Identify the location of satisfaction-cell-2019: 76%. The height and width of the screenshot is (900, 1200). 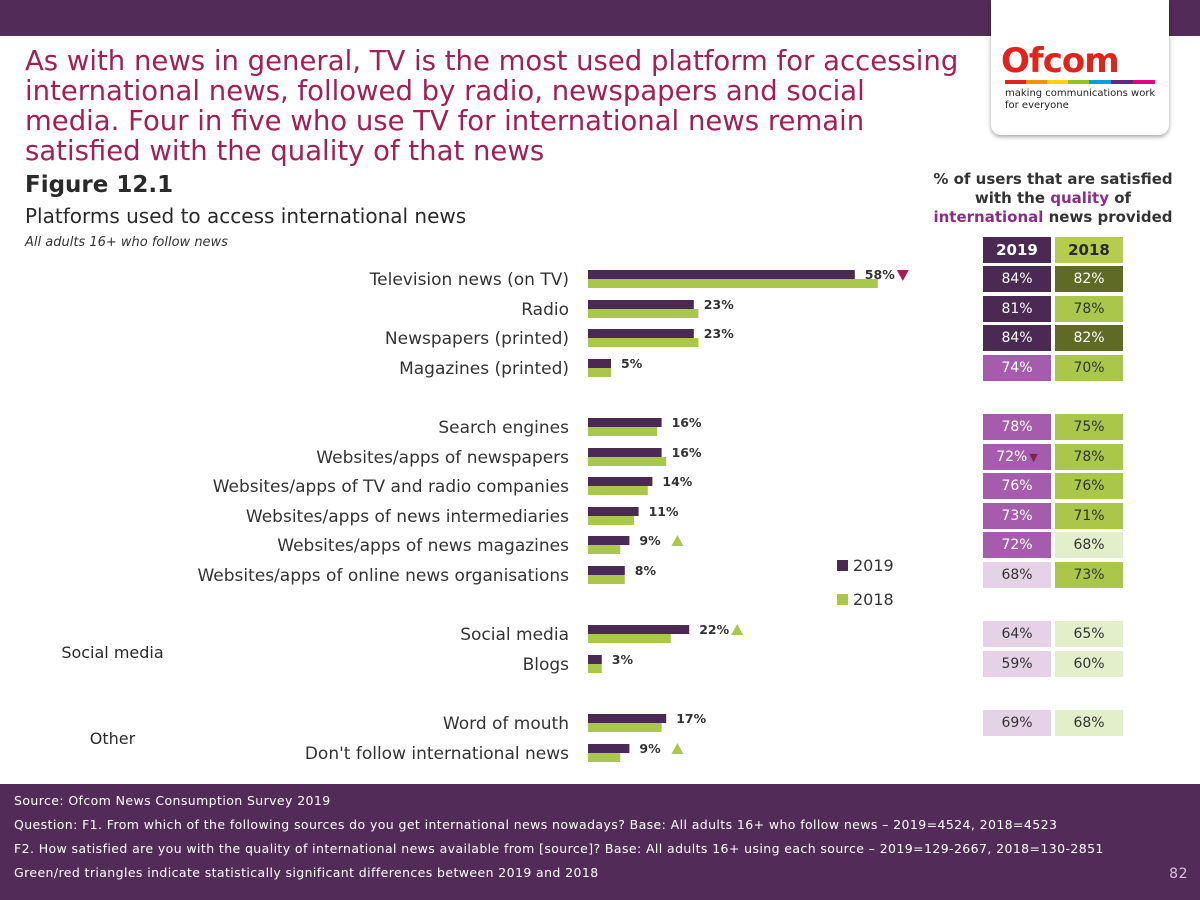
(1017, 486).